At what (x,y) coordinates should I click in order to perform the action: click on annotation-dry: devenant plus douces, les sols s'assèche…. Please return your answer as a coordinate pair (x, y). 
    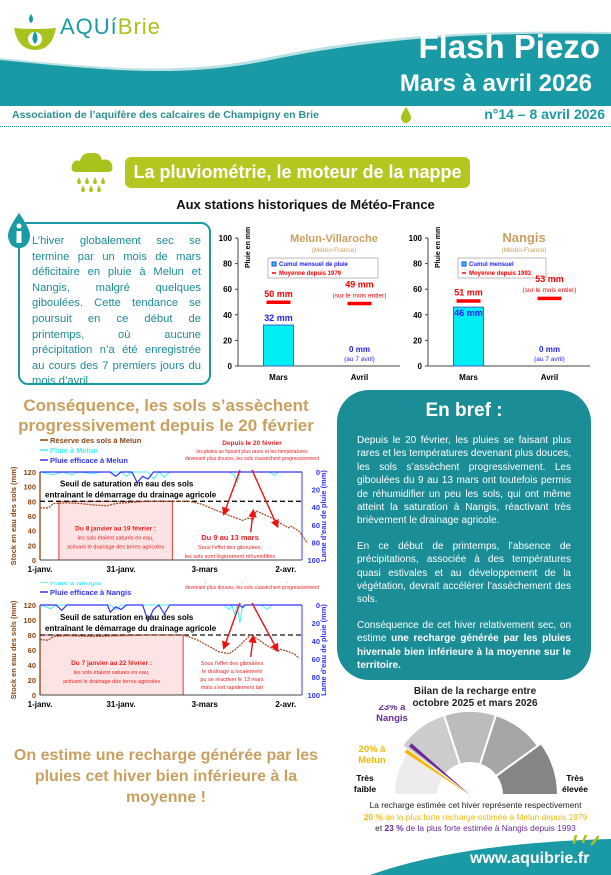
    Looking at the image, I should click on (252, 459).